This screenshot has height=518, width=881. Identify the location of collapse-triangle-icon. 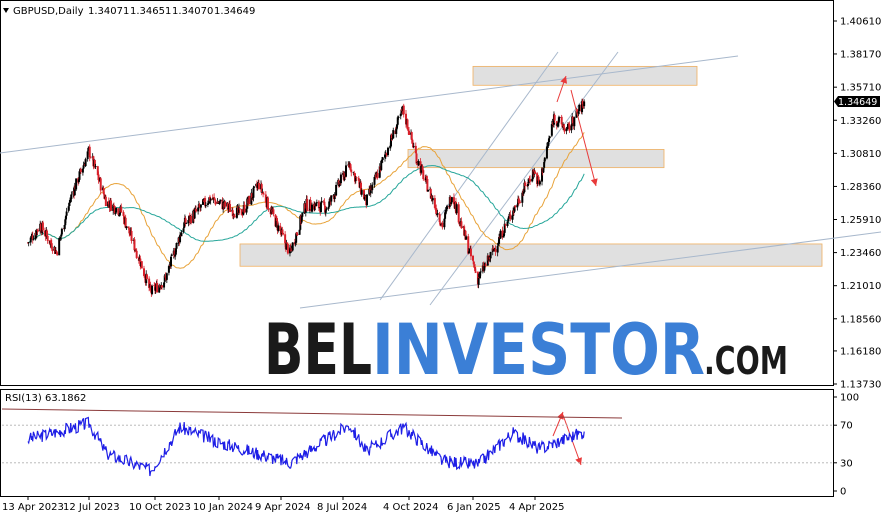
(6, 10).